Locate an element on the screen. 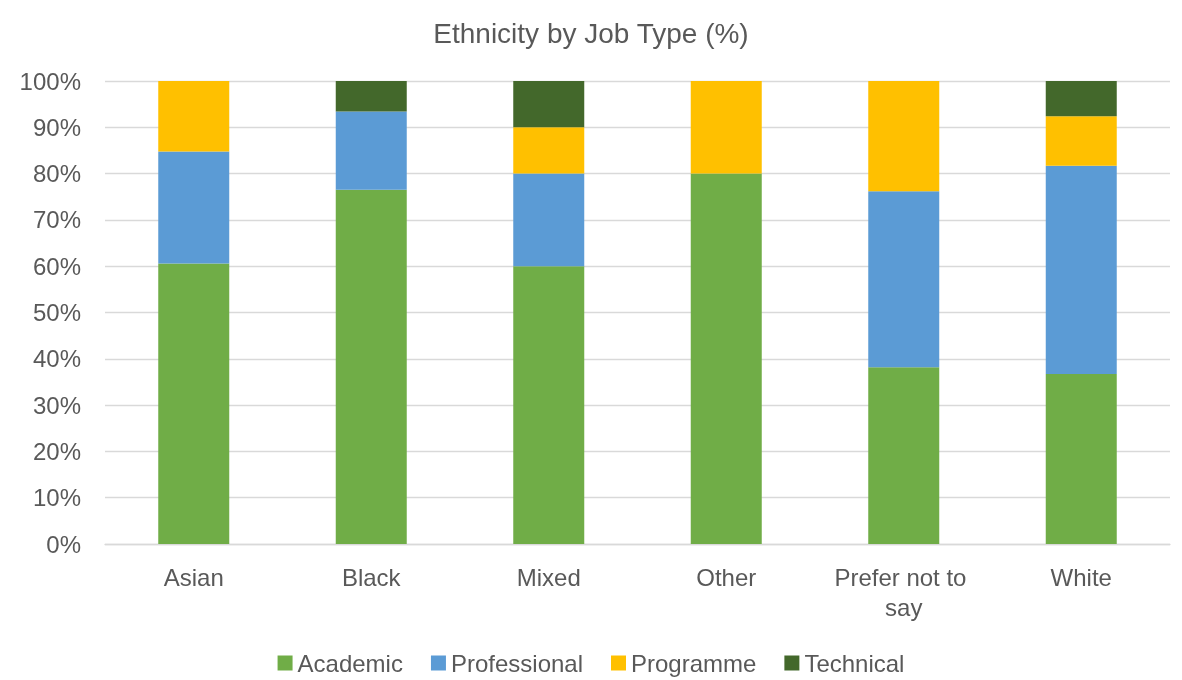 The width and height of the screenshot is (1182, 680). y-tick-label: 40% is located at coordinates (56, 359).